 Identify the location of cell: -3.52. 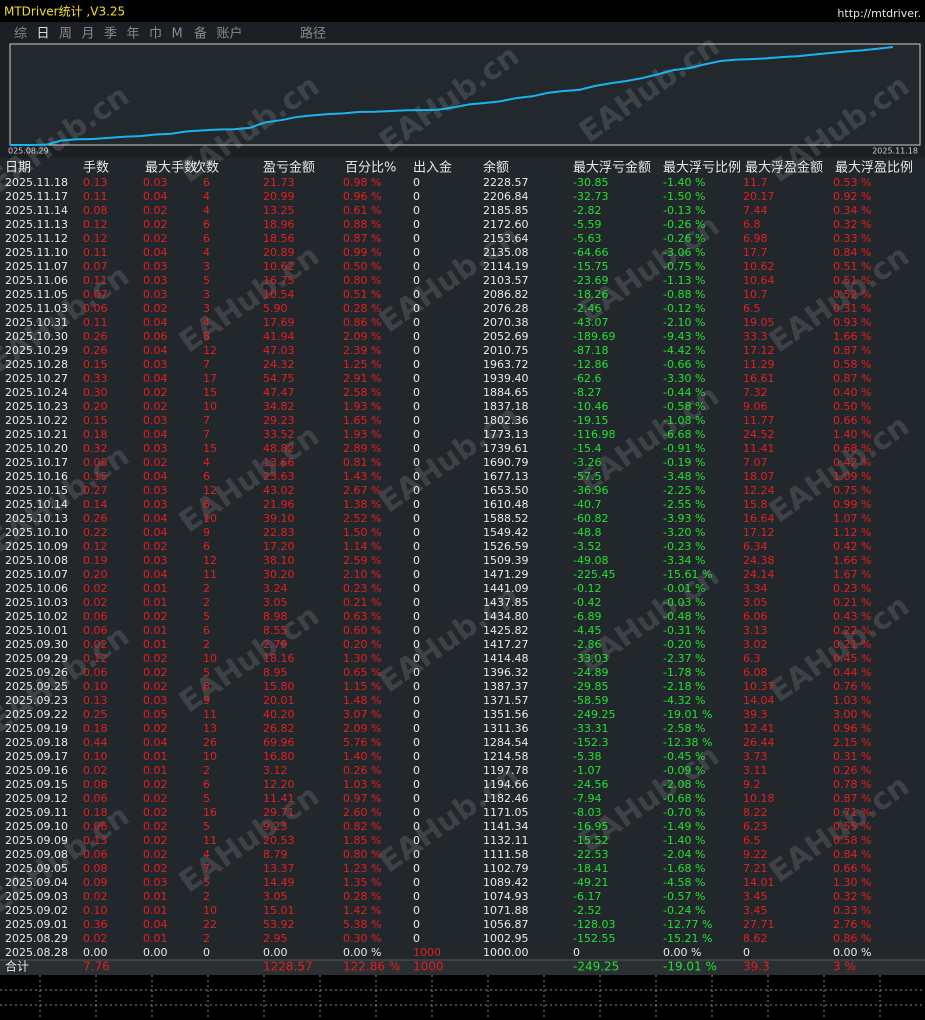
(587, 546).